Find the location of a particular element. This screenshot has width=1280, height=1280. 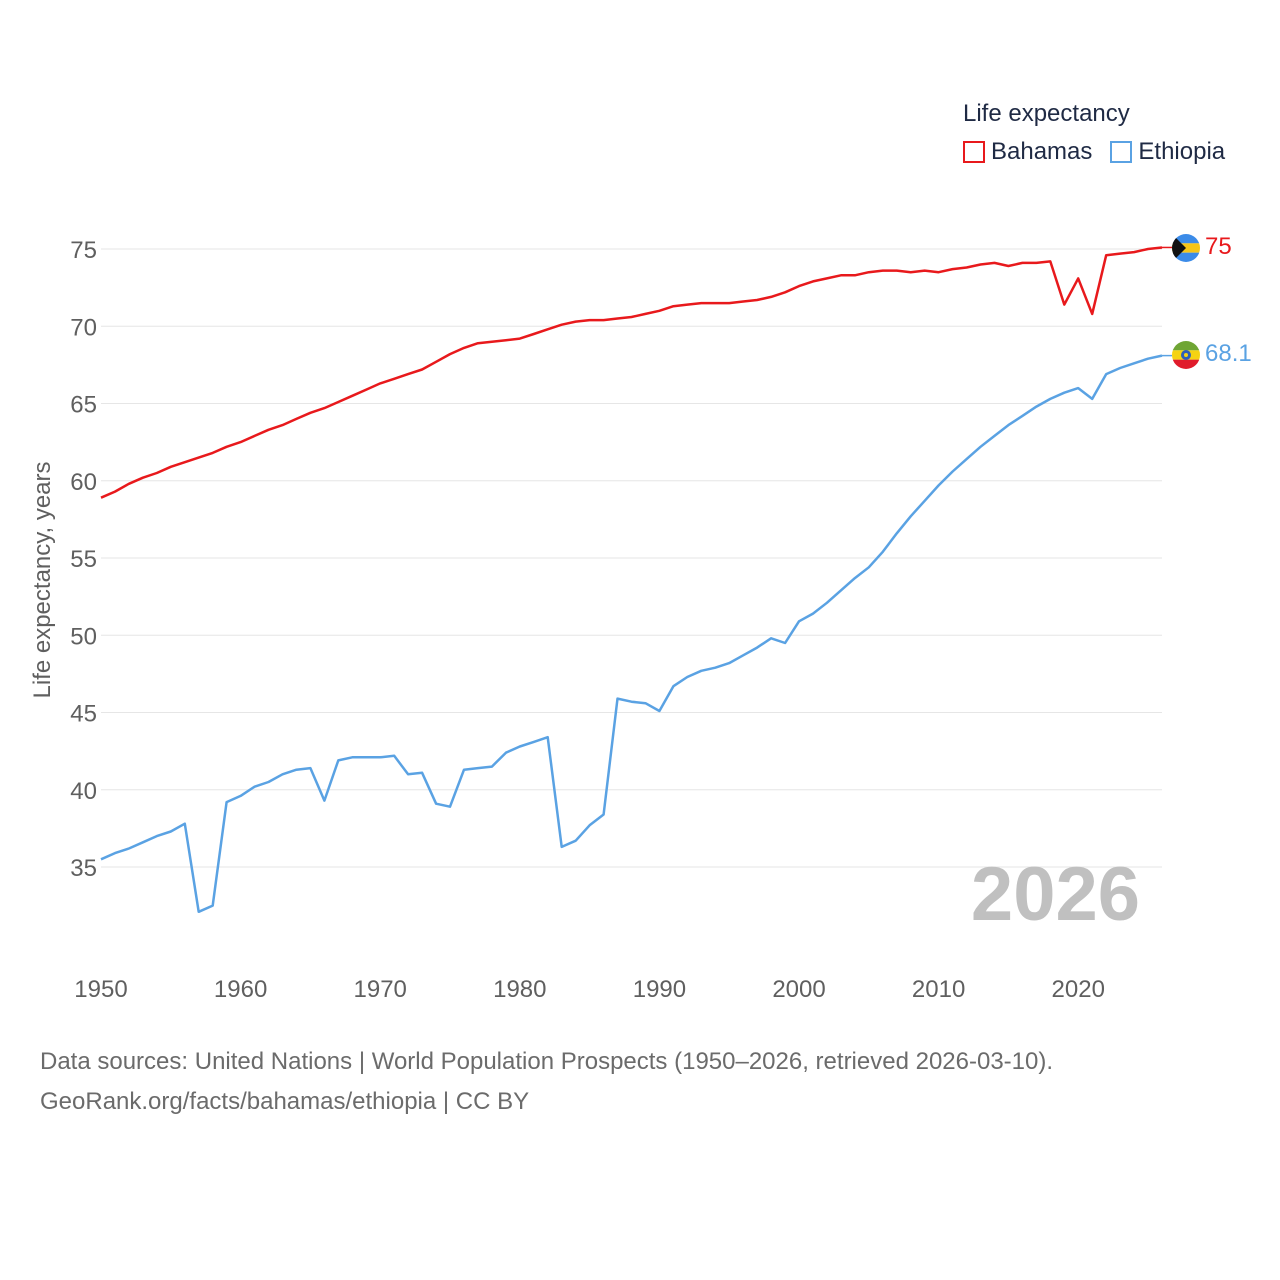

y-axis-ticks: 35 40 45 50 55 60 65 70 75 is located at coordinates (83, 559).